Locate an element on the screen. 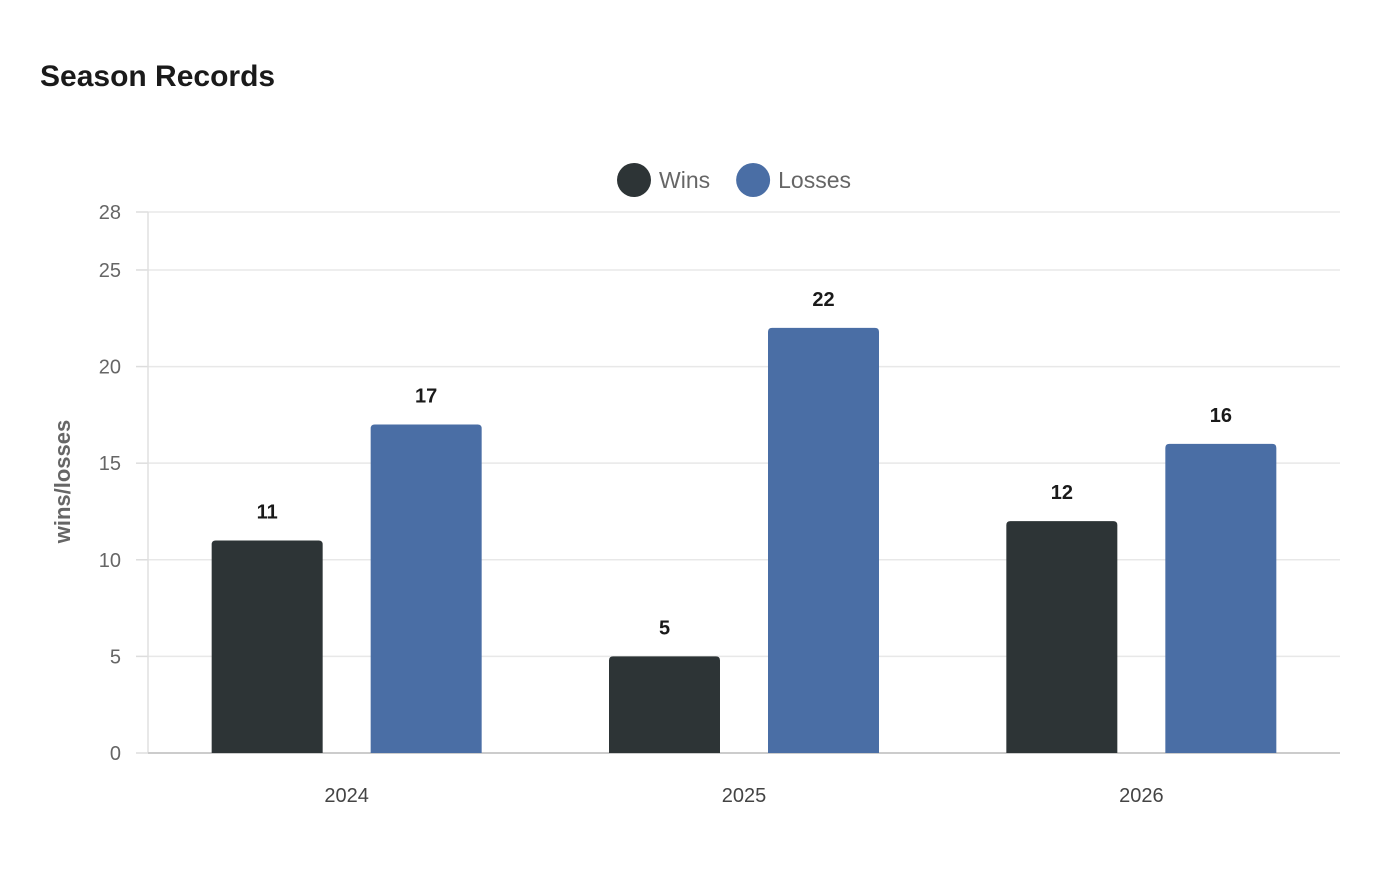  data-label: 12 is located at coordinates (1062, 493).